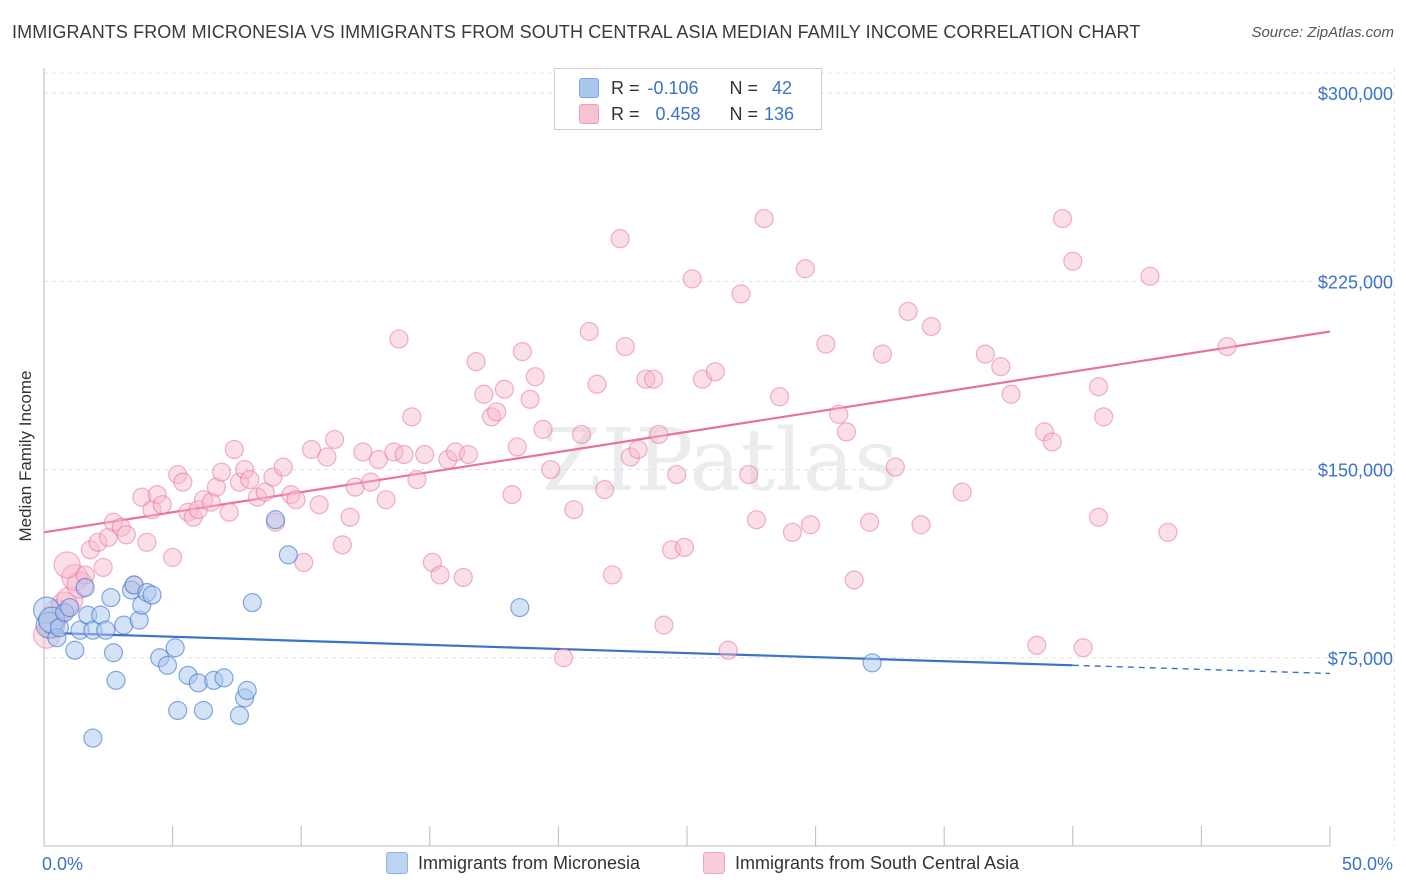  What do you see at coordinates (678, 113) in the screenshot?
I see `r-value-south-central-asia: 0.458` at bounding box center [678, 113].